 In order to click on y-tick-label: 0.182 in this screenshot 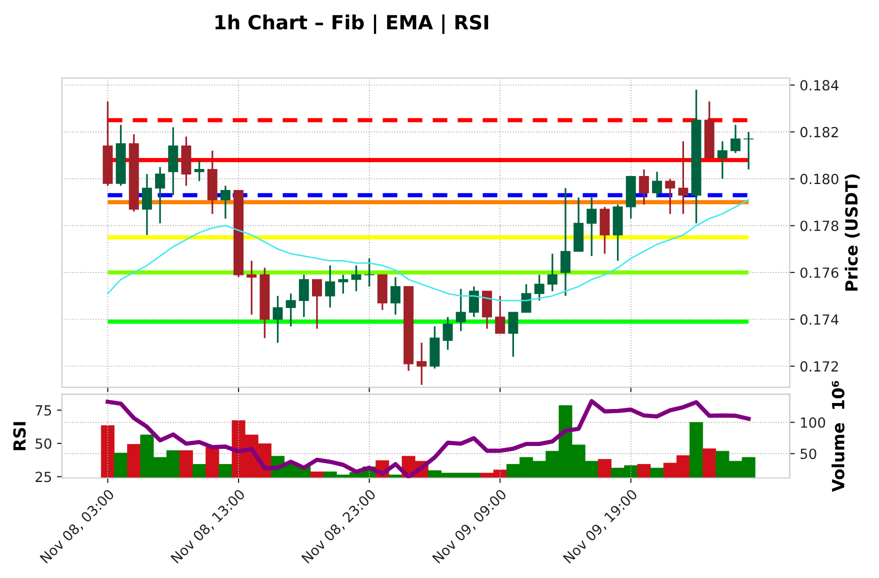, I will do `click(819, 132)`.